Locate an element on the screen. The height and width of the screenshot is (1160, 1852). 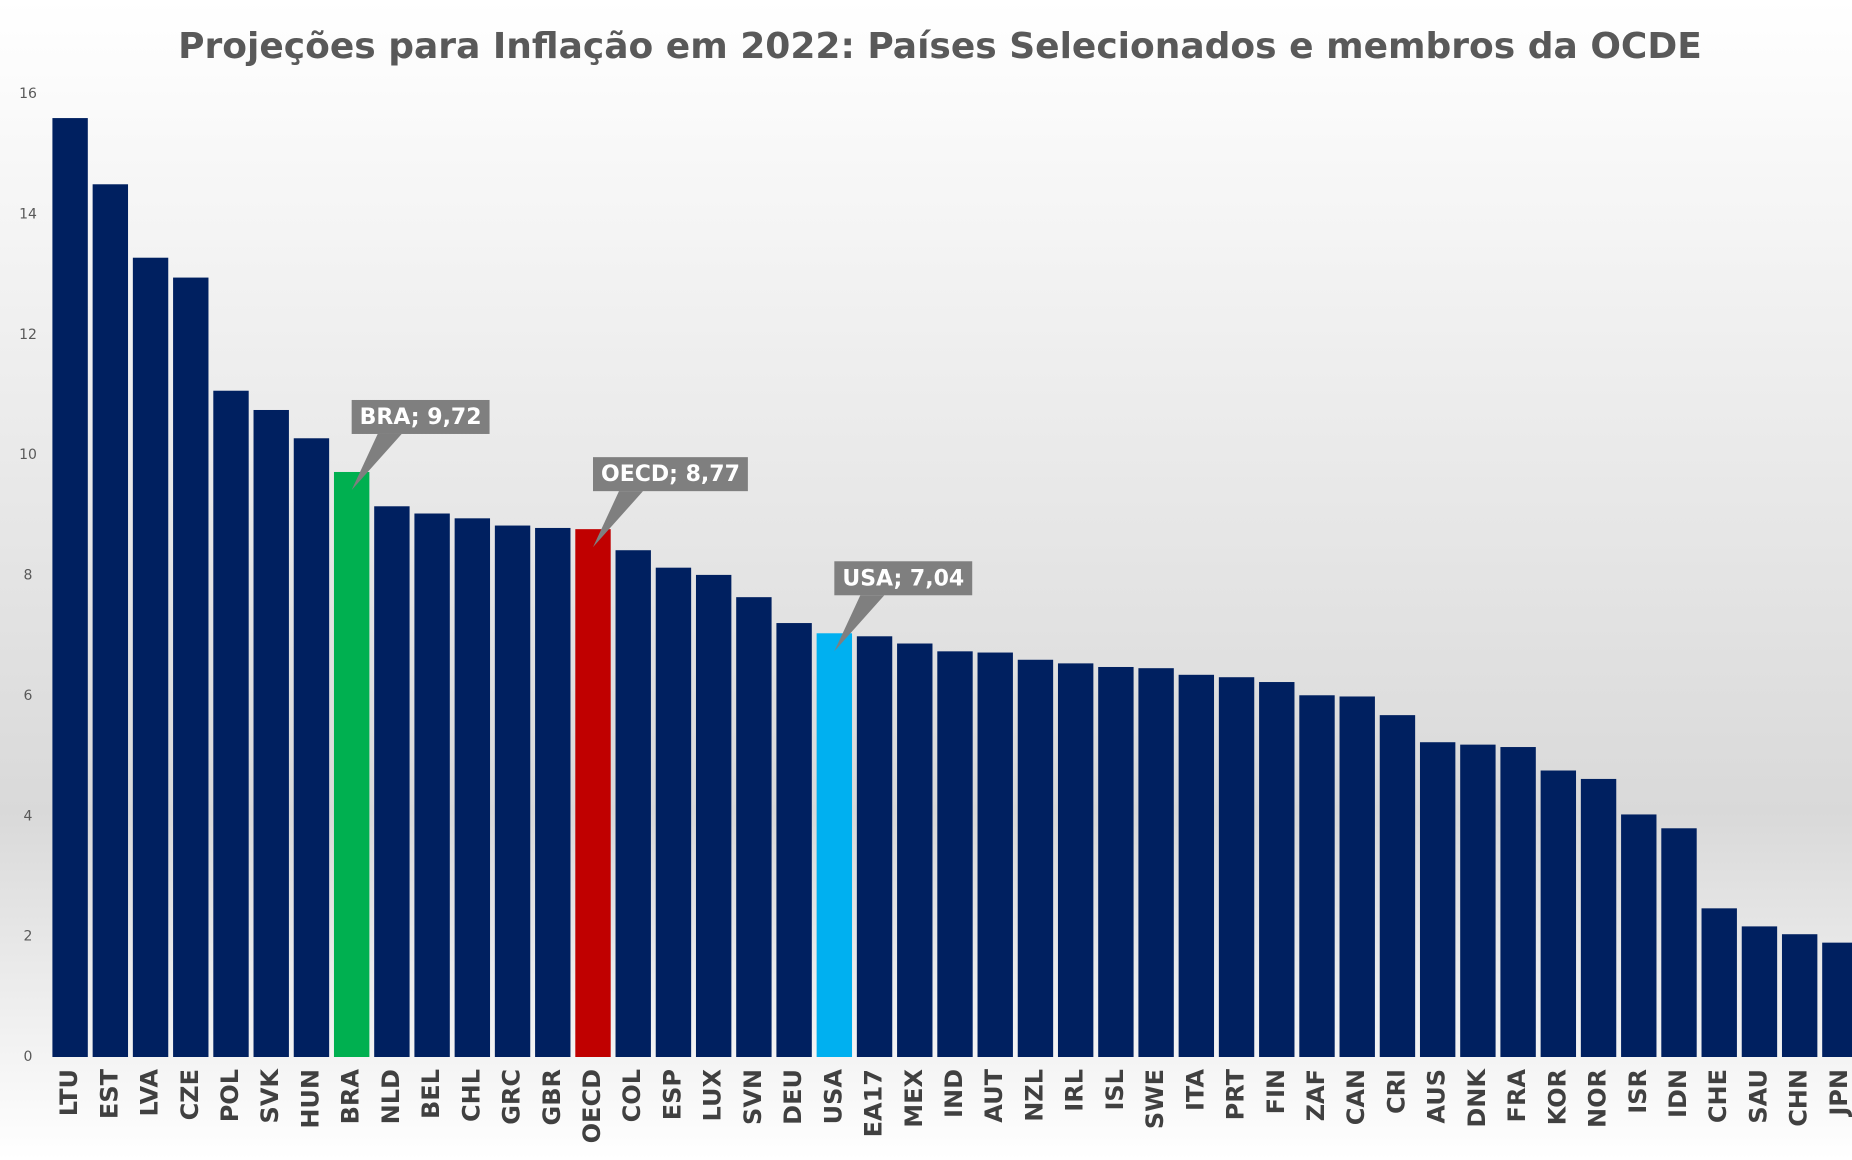
x-tick-label: SVN is located at coordinates (753, 1097).